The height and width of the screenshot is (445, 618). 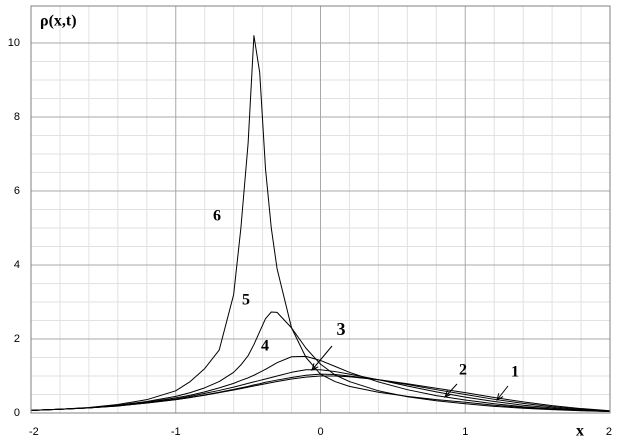 What do you see at coordinates (176, 432) in the screenshot?
I see `x-tick-label: -1` at bounding box center [176, 432].